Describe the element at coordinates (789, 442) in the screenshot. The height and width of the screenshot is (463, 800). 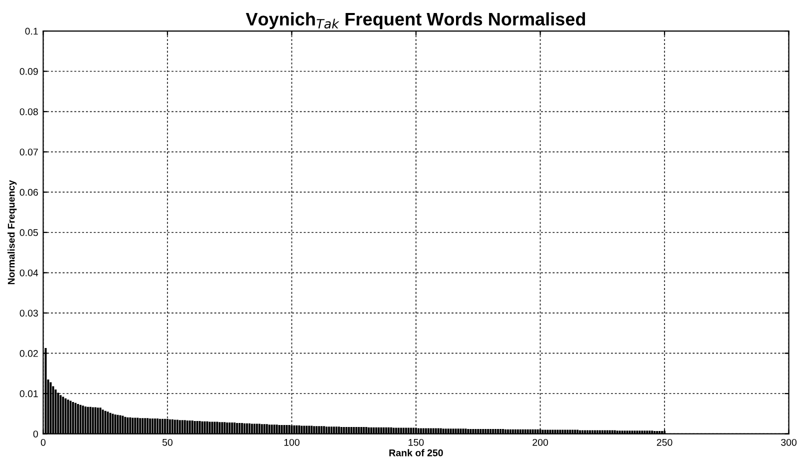
I see `x-tick-label: 300` at that location.